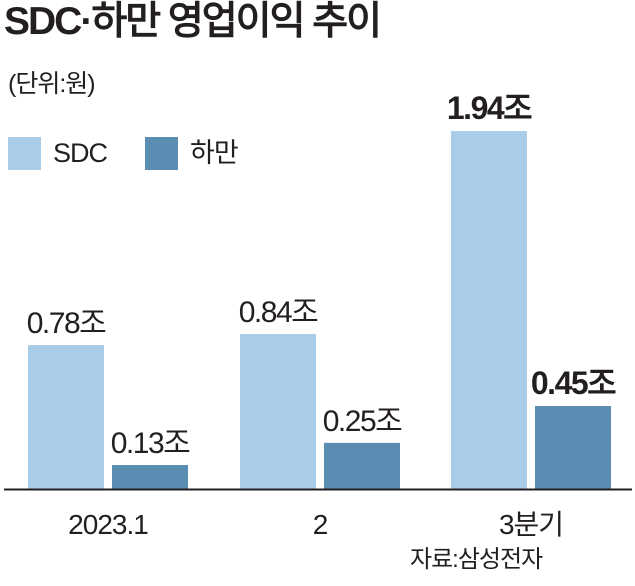  What do you see at coordinates (362, 421) in the screenshot?
I see `data-label-harman-1: 0.25조` at bounding box center [362, 421].